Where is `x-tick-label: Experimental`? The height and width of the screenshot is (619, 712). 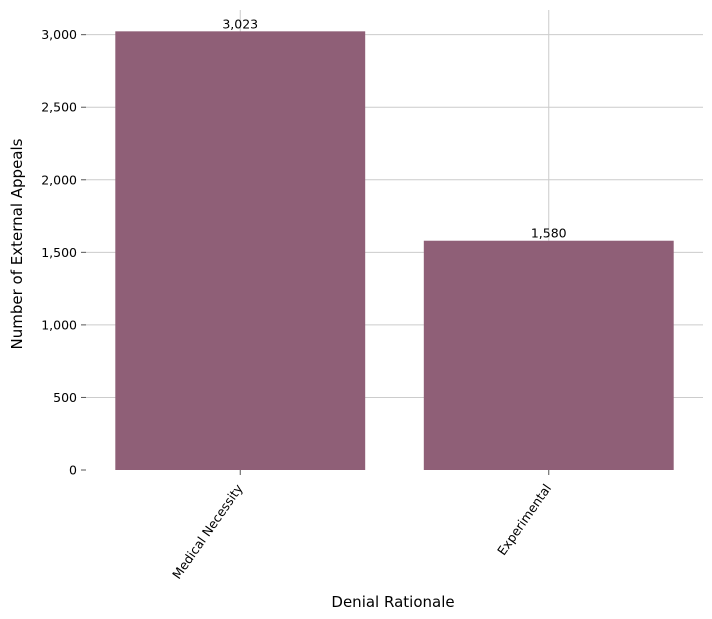 x-tick-label: Experimental is located at coordinates (524, 519).